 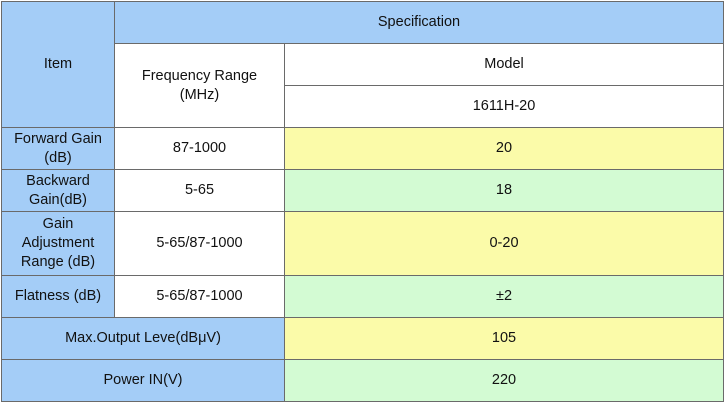 I want to click on table-row: Power IN(V) 220, so click(x=362, y=380).